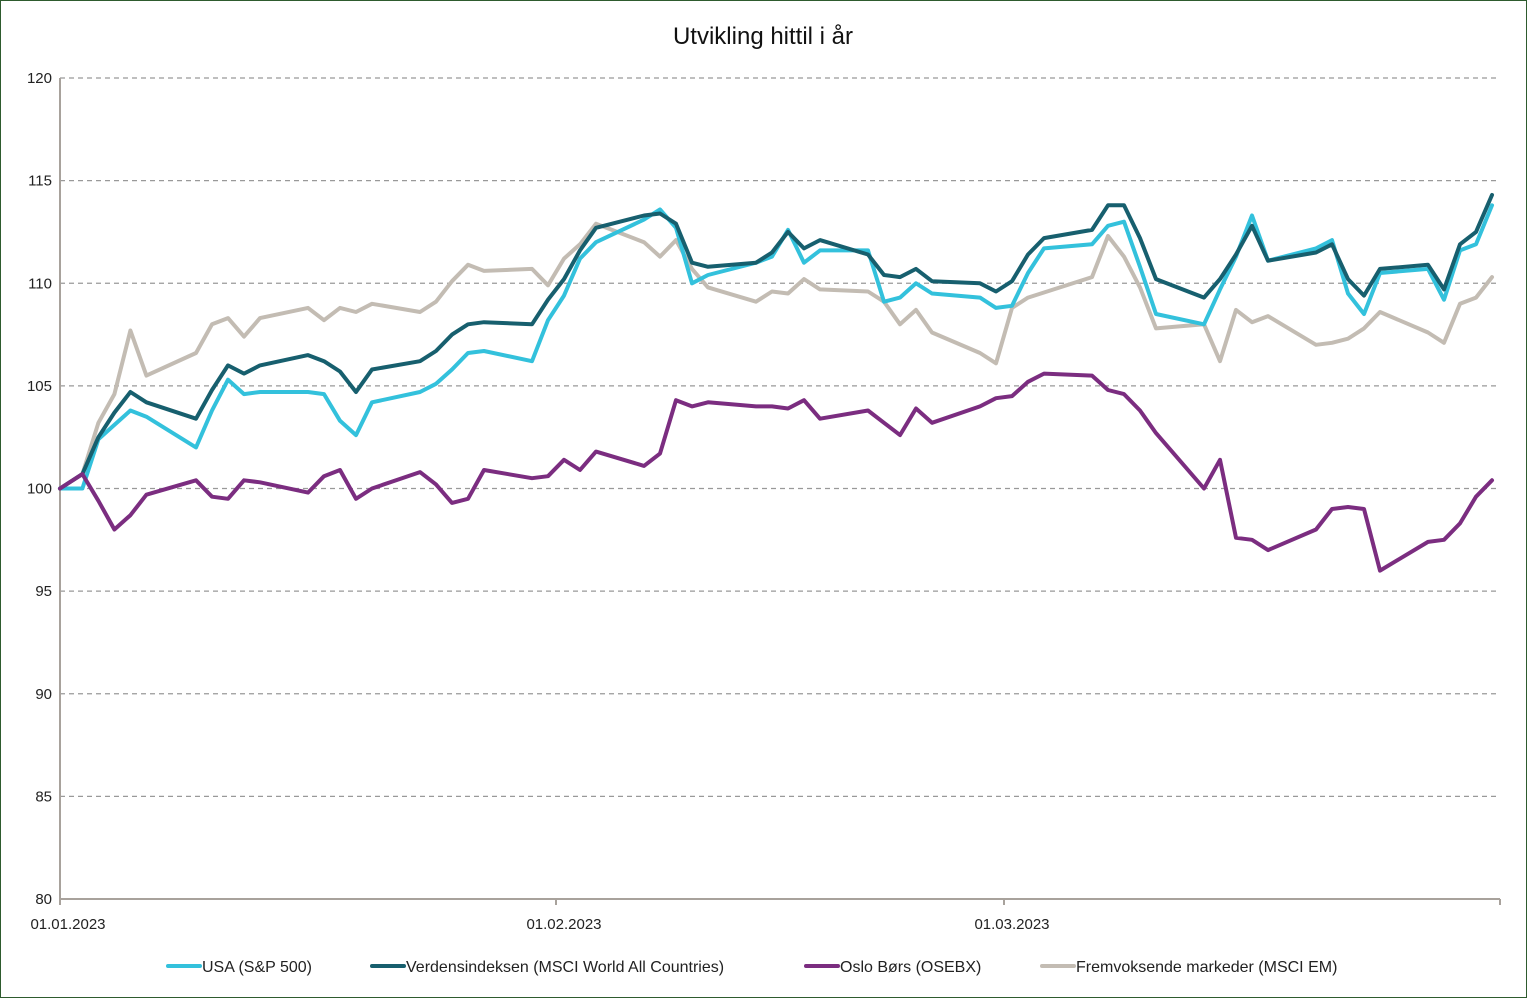 The image size is (1527, 998). I want to click on x-tick-label: 01.01.2023, so click(67, 924).